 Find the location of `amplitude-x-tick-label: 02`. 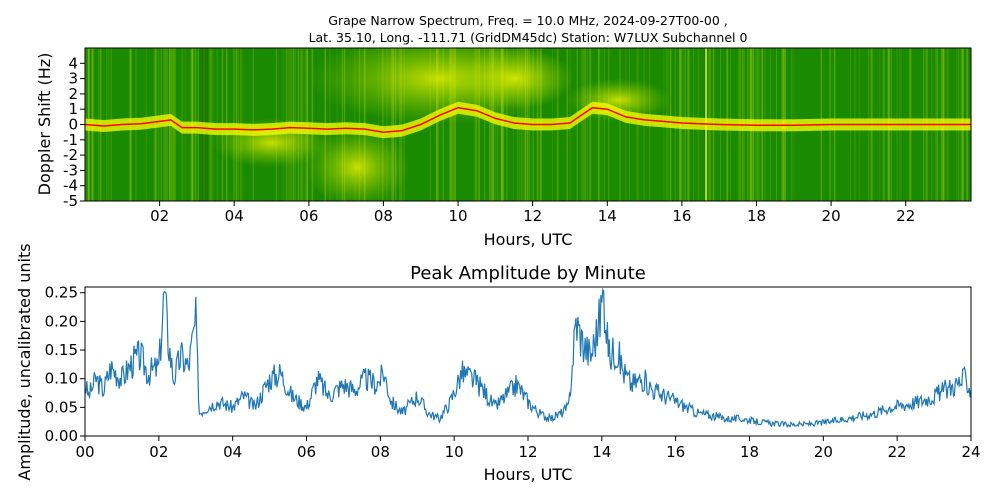

amplitude-x-tick-label: 02 is located at coordinates (158, 452).